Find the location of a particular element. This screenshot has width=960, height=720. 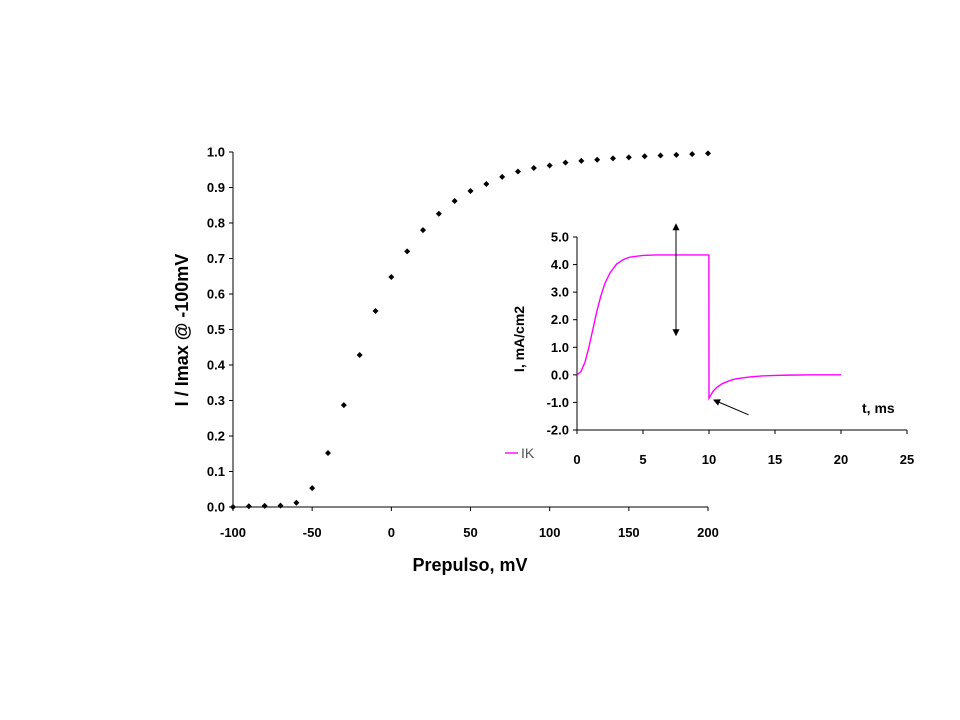

pointer-arrow-line is located at coordinates (733, 408).